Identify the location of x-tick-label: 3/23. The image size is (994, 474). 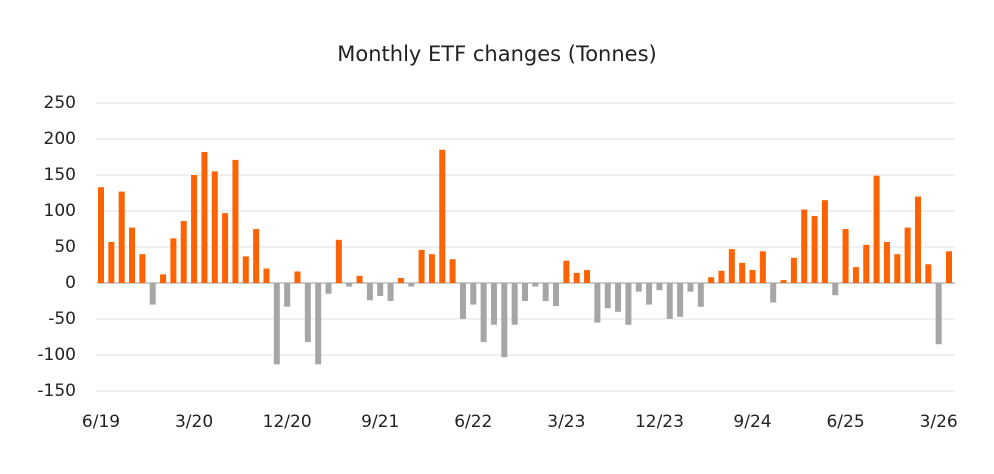
(566, 422).